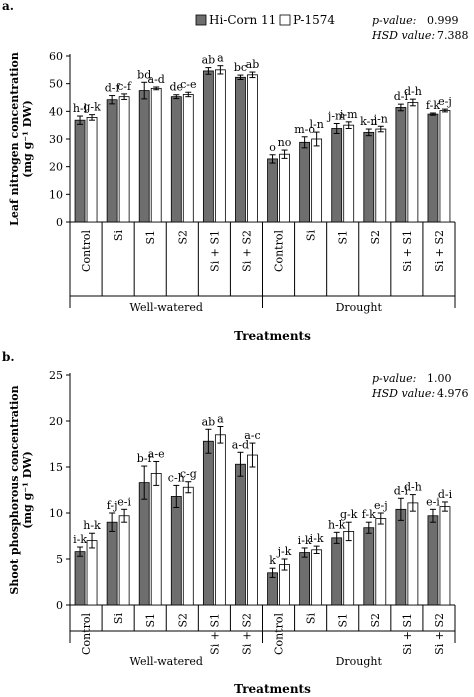 The height and width of the screenshot is (697, 474). I want to click on significance-letter: k, so click(272, 560).